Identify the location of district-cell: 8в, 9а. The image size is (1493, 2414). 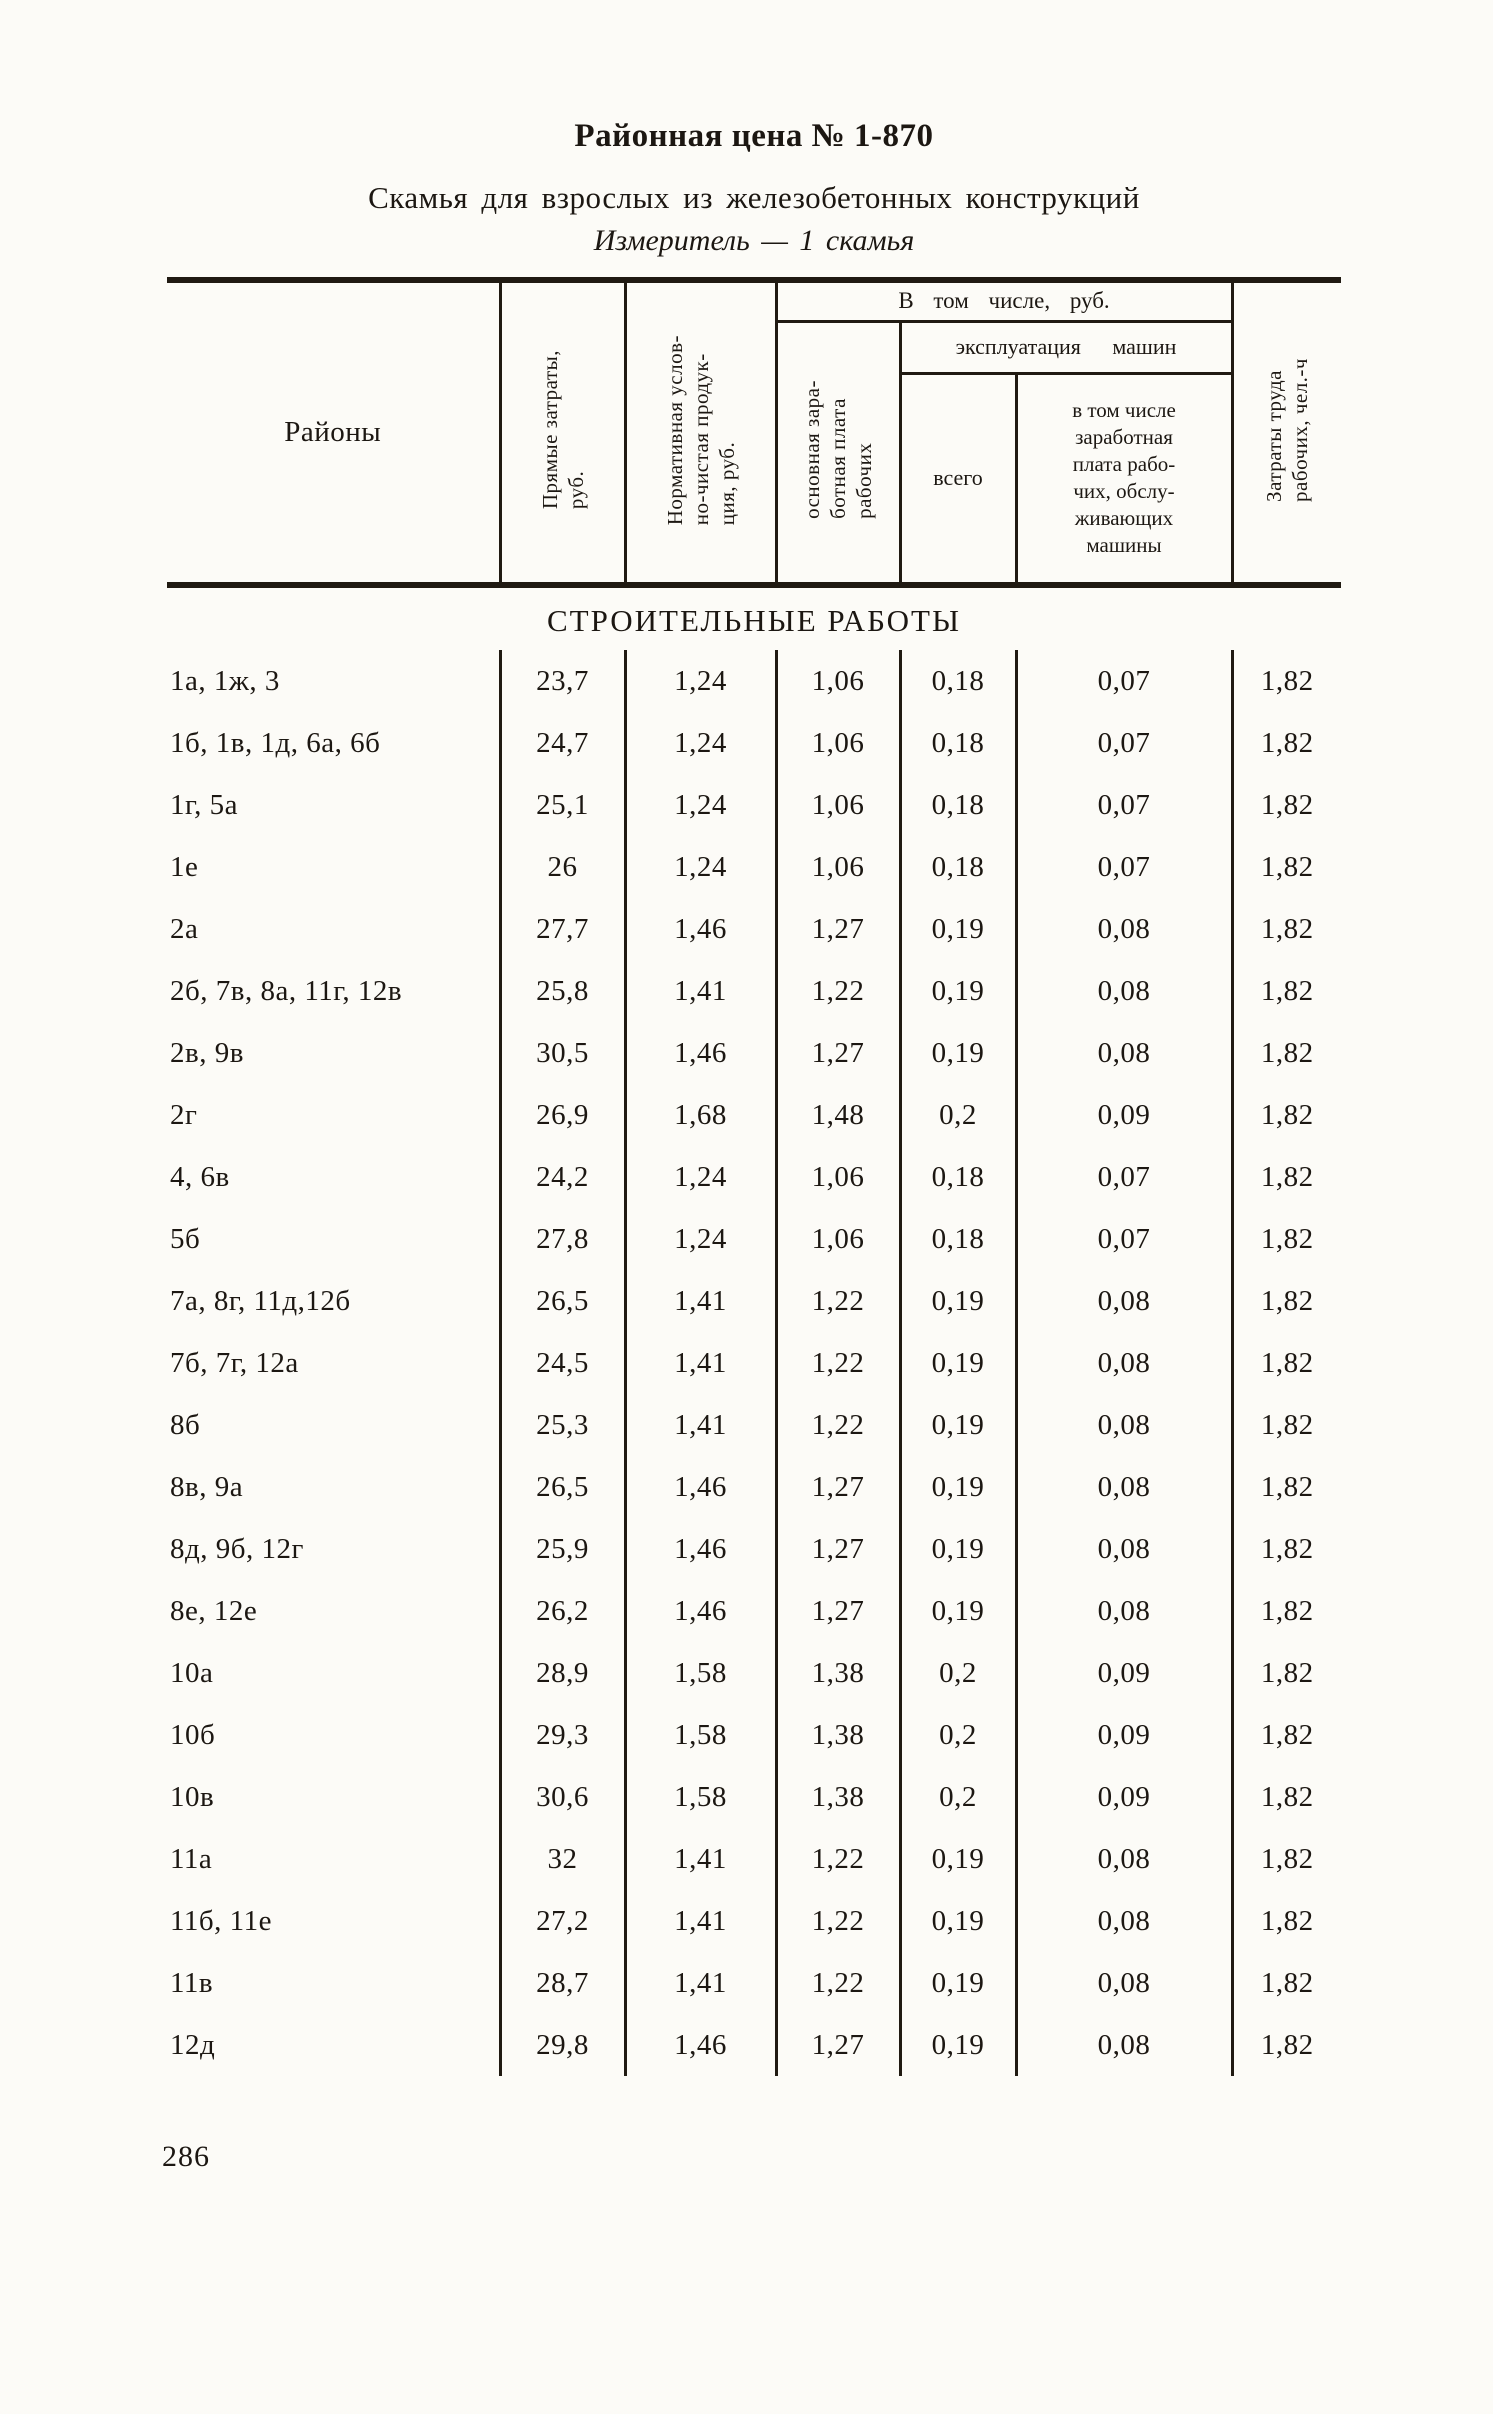
(334, 1487).